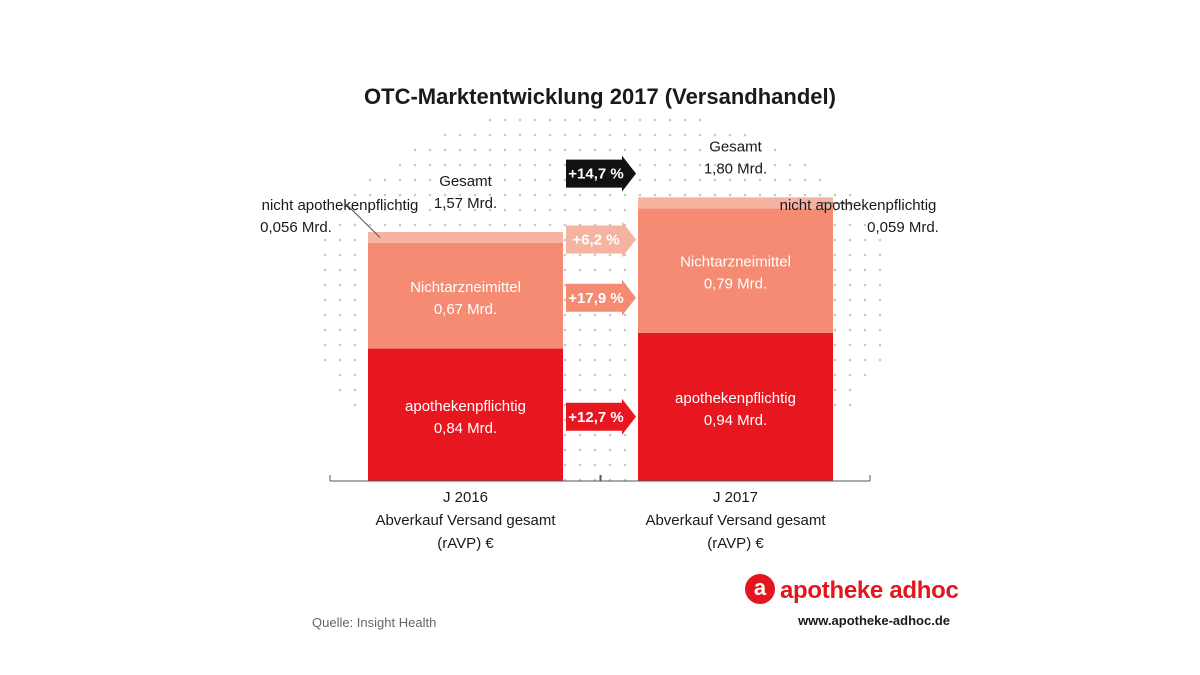 This screenshot has width=1200, height=675. I want to click on change-arrow-apothekenpflichtig, so click(601, 416).